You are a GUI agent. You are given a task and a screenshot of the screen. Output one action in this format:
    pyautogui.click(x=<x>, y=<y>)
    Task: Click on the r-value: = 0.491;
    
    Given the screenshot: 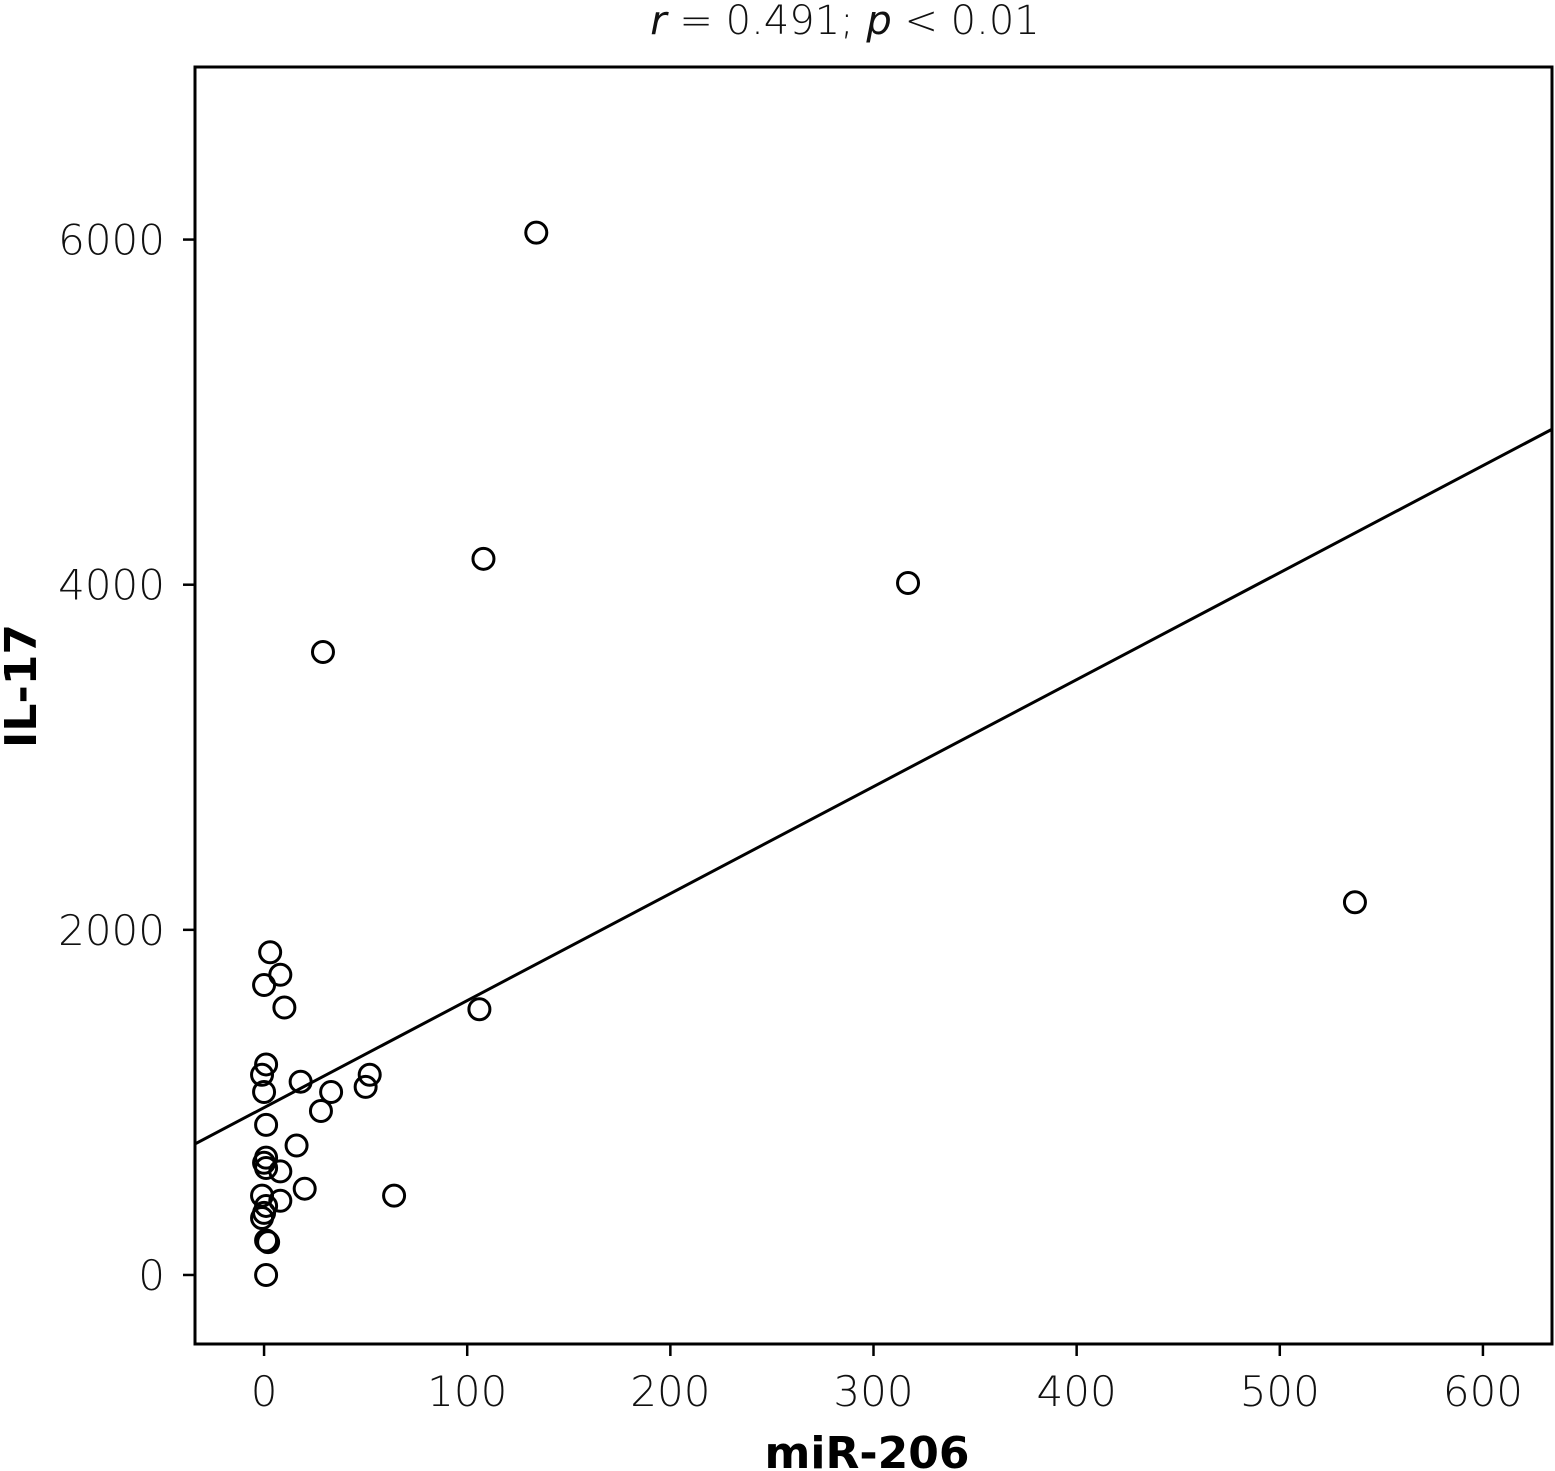 What is the action you would take?
    pyautogui.click(x=767, y=22)
    